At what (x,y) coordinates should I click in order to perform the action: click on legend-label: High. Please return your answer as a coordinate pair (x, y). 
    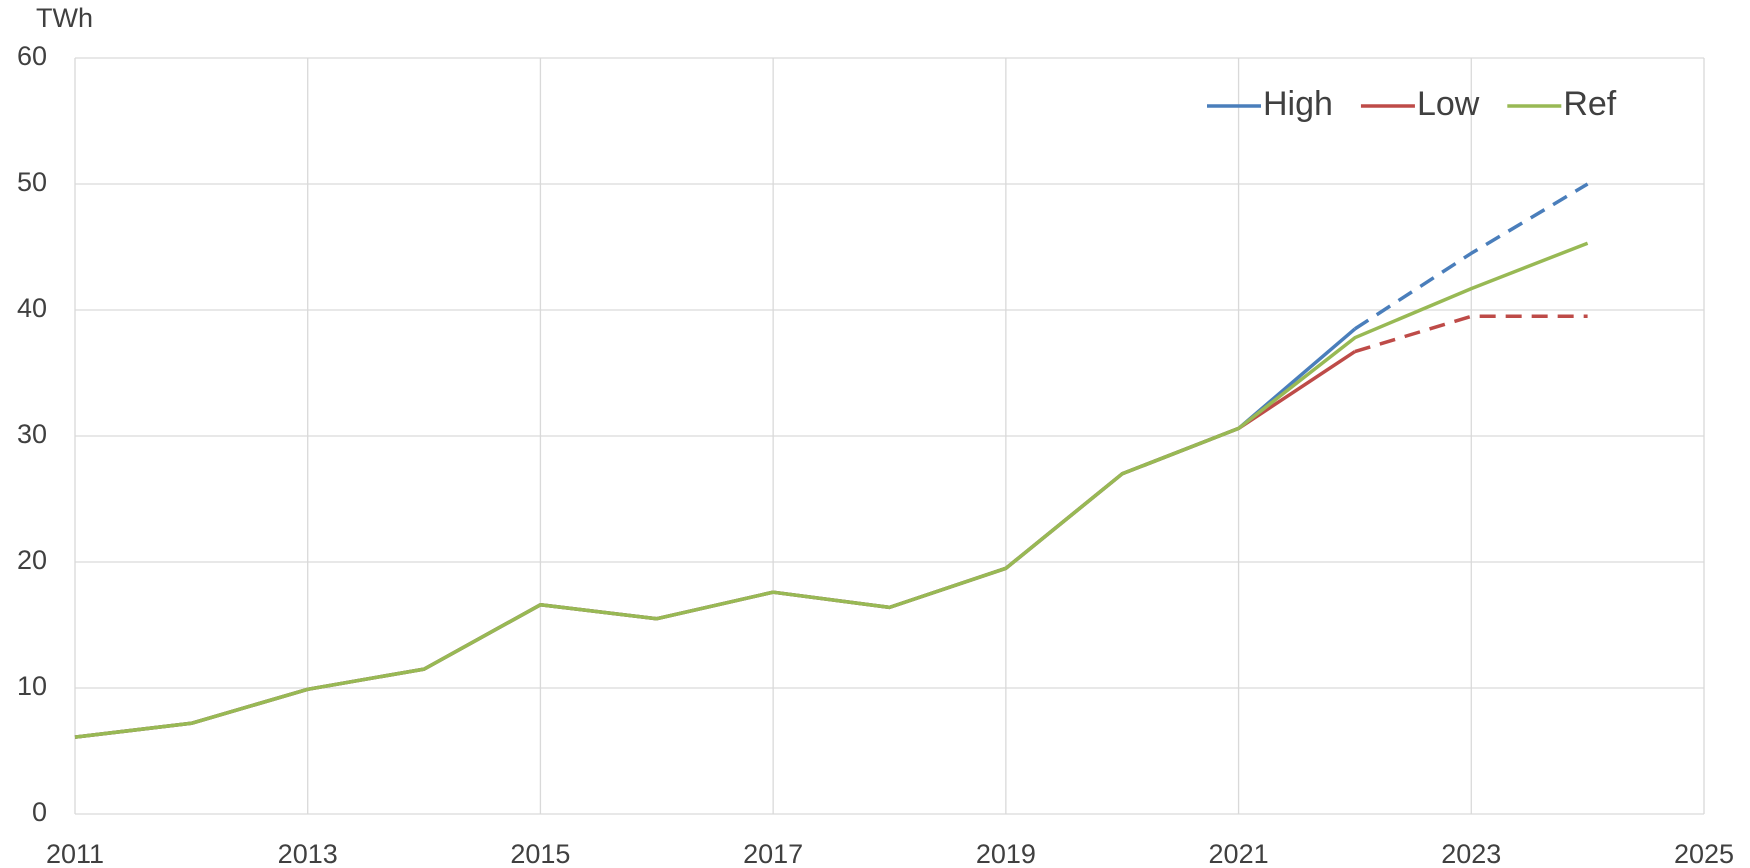
    Looking at the image, I should click on (1298, 104).